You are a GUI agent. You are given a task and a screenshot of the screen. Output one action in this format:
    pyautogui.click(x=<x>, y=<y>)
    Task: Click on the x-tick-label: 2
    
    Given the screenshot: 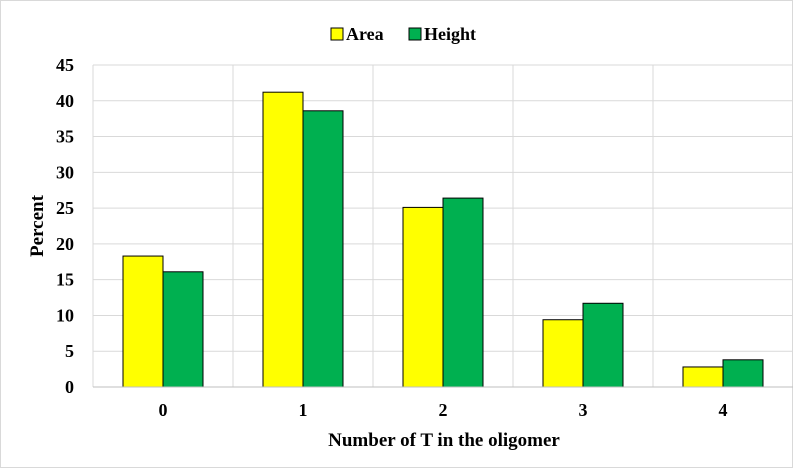 What is the action you would take?
    pyautogui.click(x=443, y=410)
    